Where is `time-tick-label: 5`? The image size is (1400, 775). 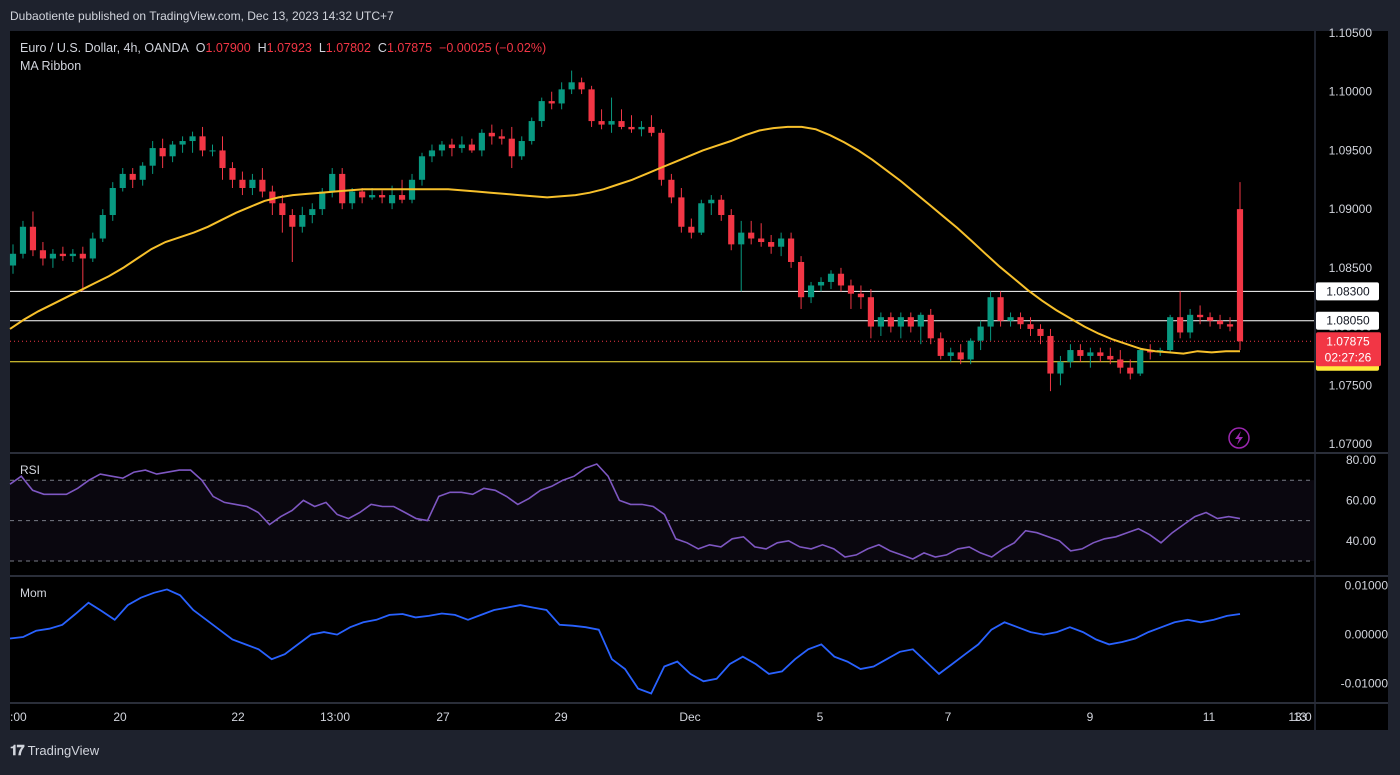 time-tick-label: 5 is located at coordinates (820, 717).